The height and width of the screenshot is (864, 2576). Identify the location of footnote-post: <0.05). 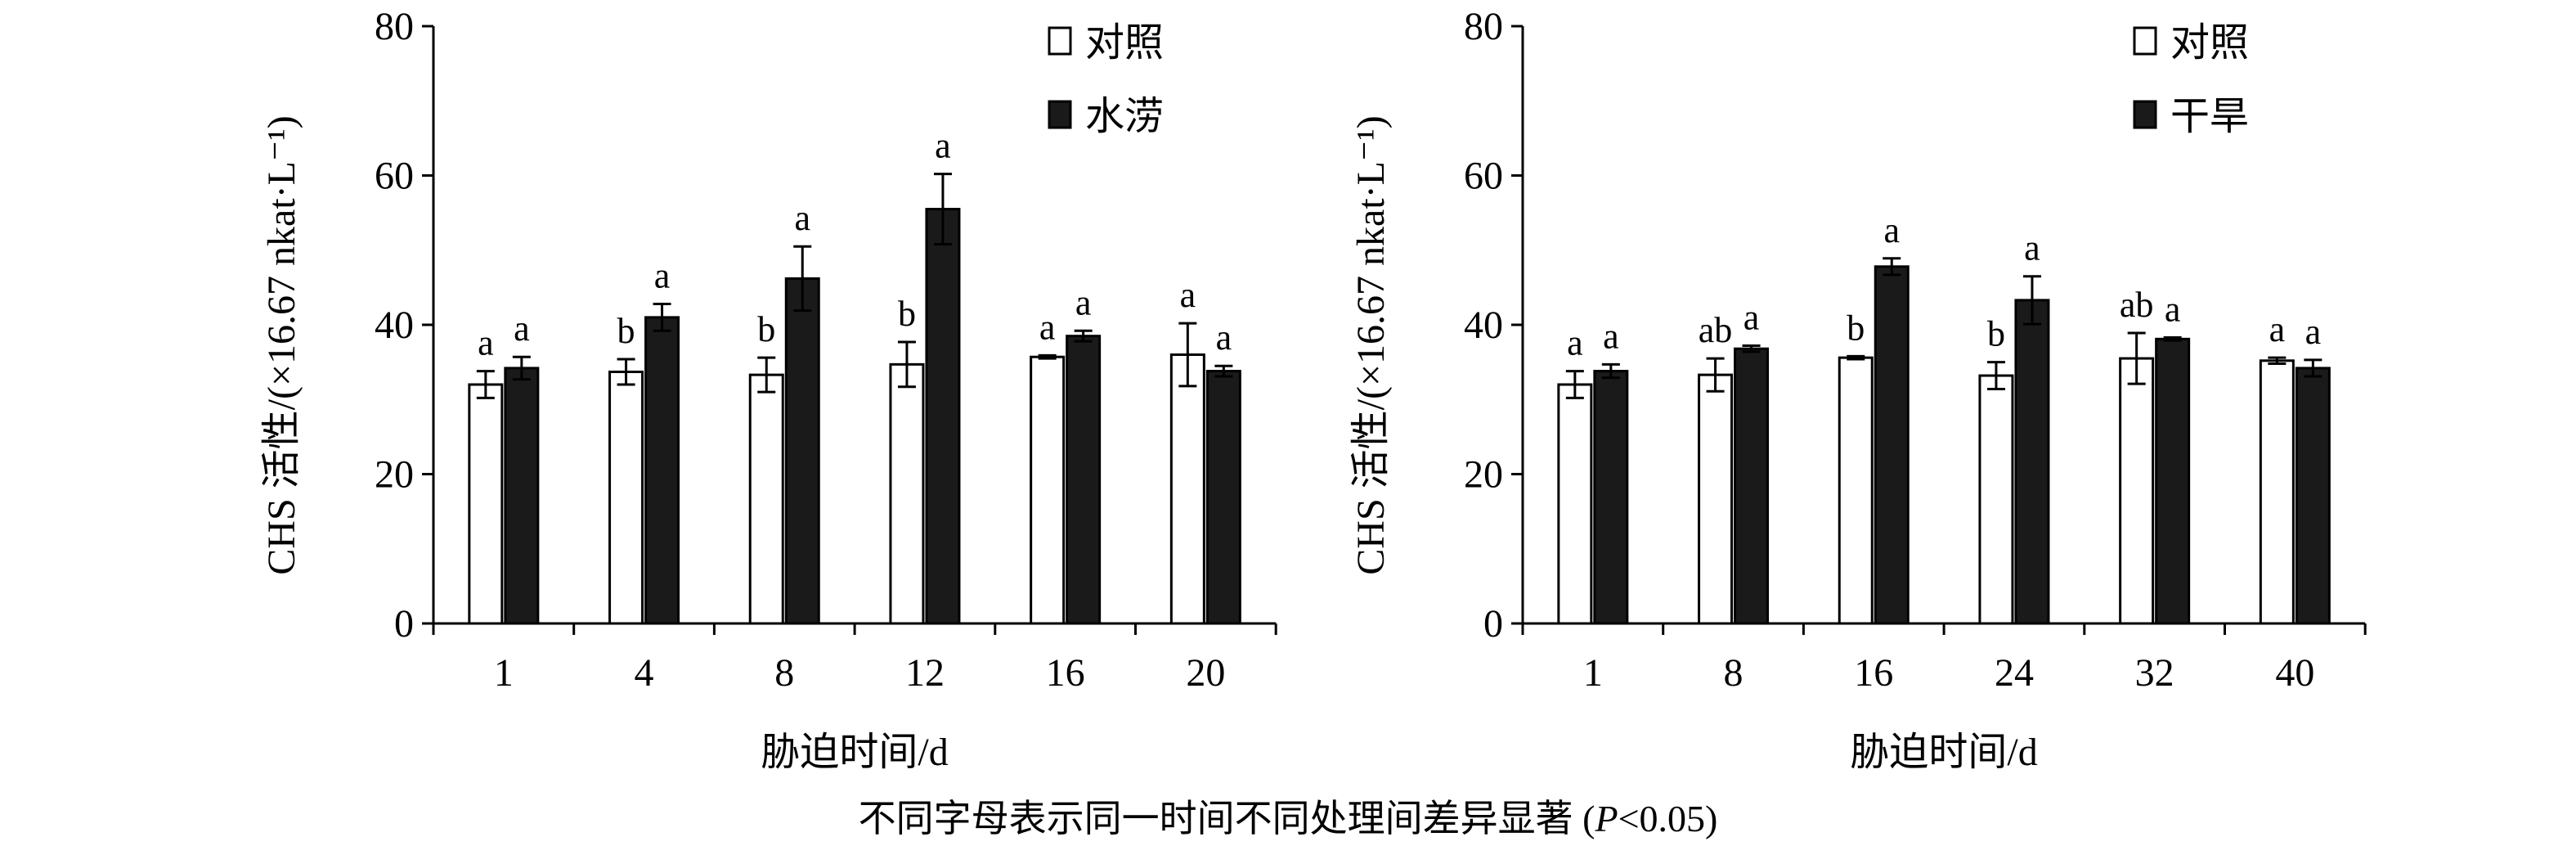
(1668, 819).